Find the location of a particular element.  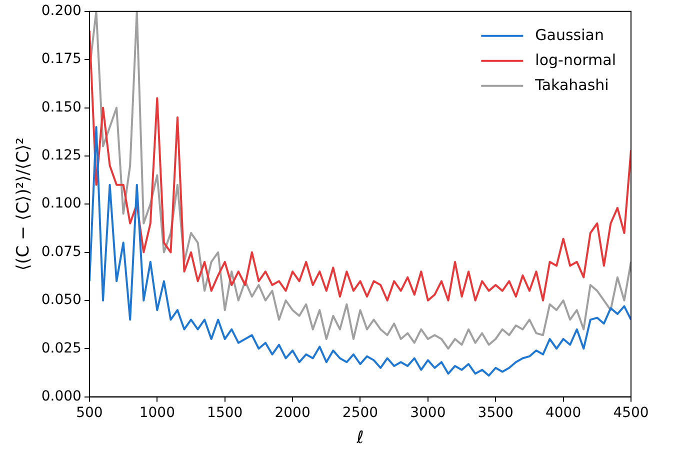

x-tick-label: 3500 is located at coordinates (496, 412).